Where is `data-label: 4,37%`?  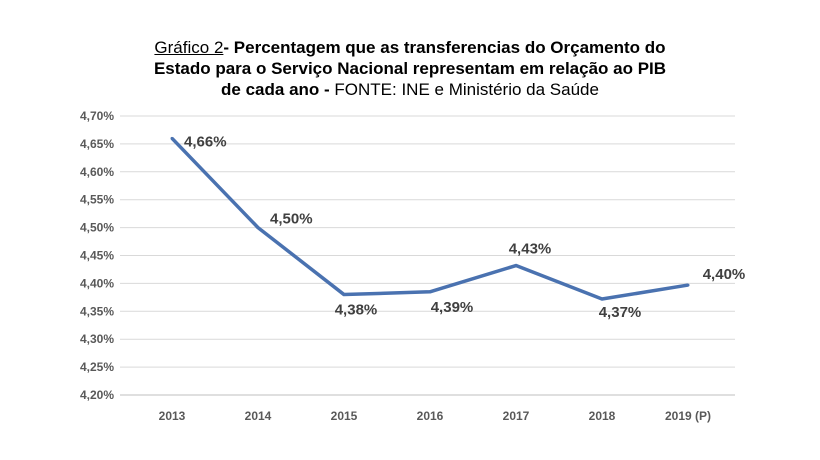
data-label: 4,37% is located at coordinates (620, 312).